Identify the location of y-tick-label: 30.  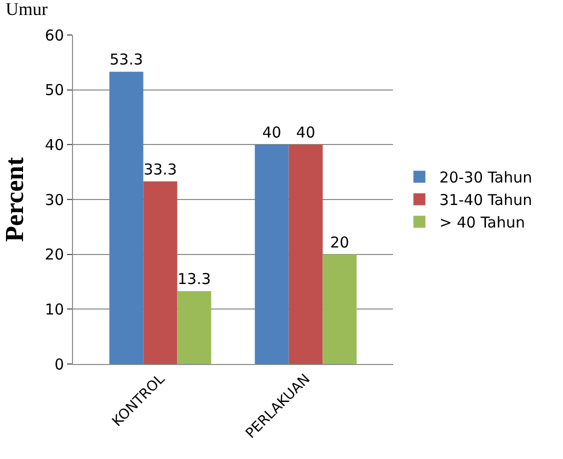
(54, 199).